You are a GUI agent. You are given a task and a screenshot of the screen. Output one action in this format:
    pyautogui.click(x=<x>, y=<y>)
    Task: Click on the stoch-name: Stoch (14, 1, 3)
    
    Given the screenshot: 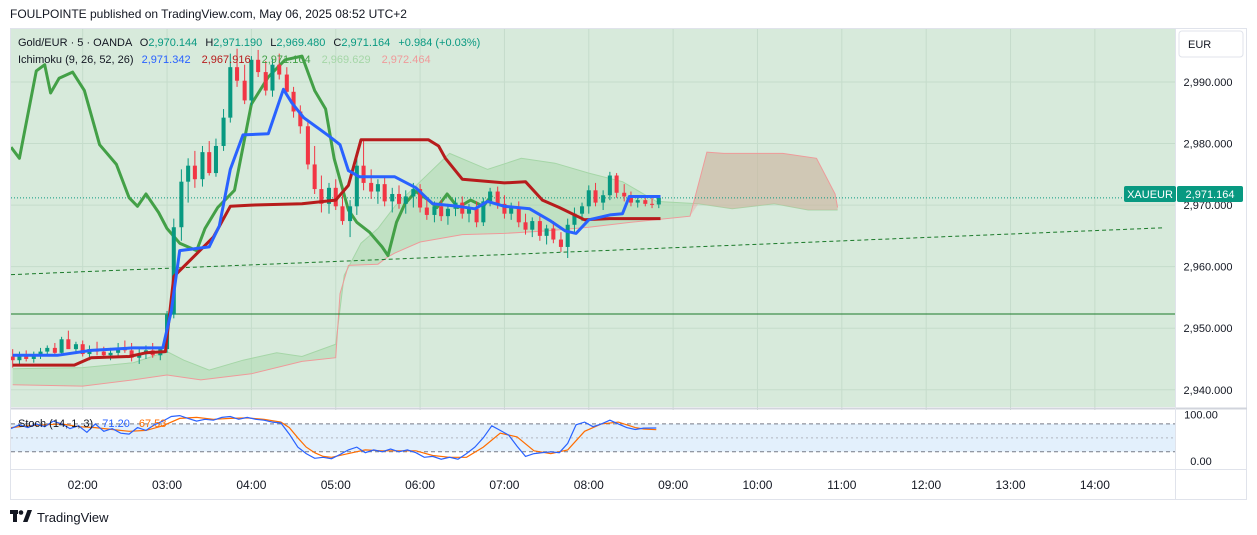 What is the action you would take?
    pyautogui.click(x=55, y=424)
    